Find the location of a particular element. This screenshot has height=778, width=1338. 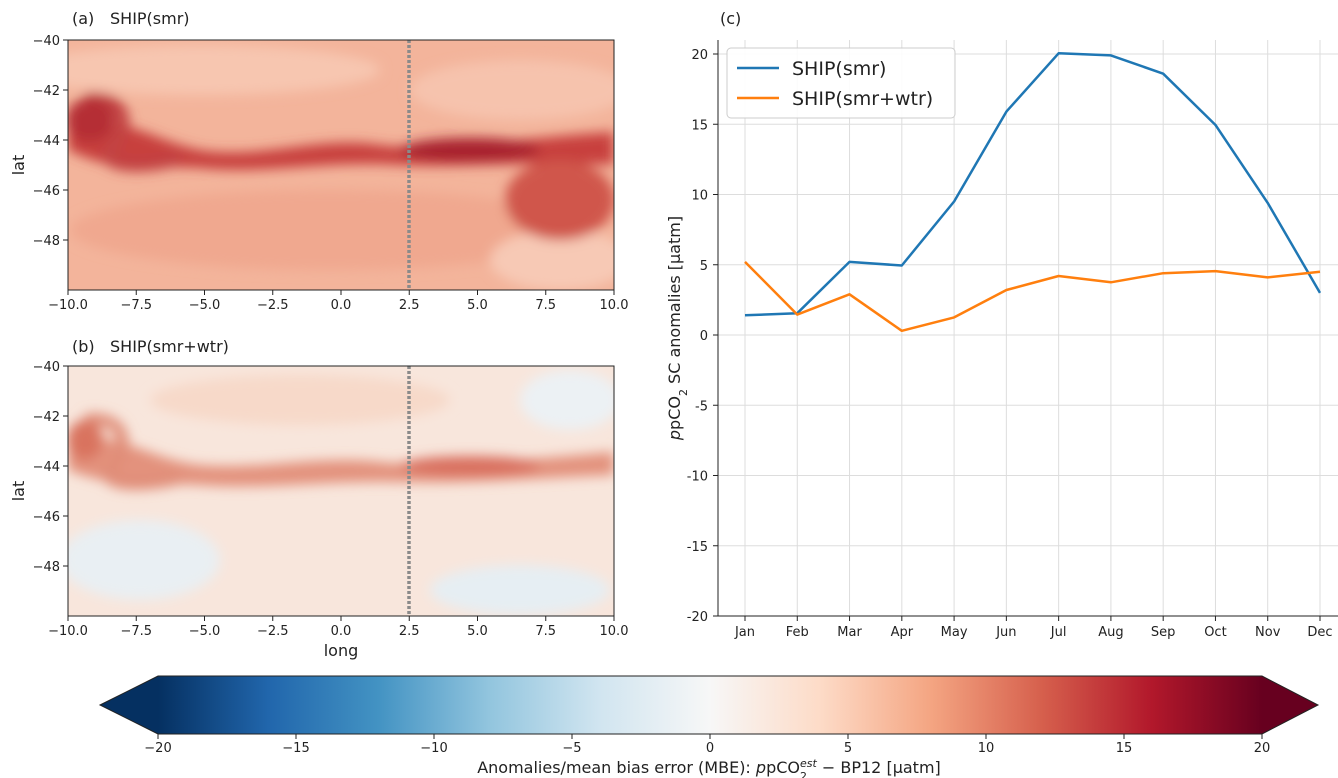

colorbar-gradient is located at coordinates (710, 705).